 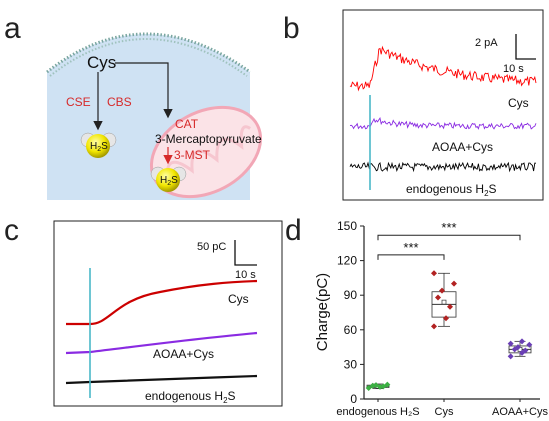 What do you see at coordinates (322, 312) in the screenshot?
I see `y-axis-label: Charge(pC)` at bounding box center [322, 312].